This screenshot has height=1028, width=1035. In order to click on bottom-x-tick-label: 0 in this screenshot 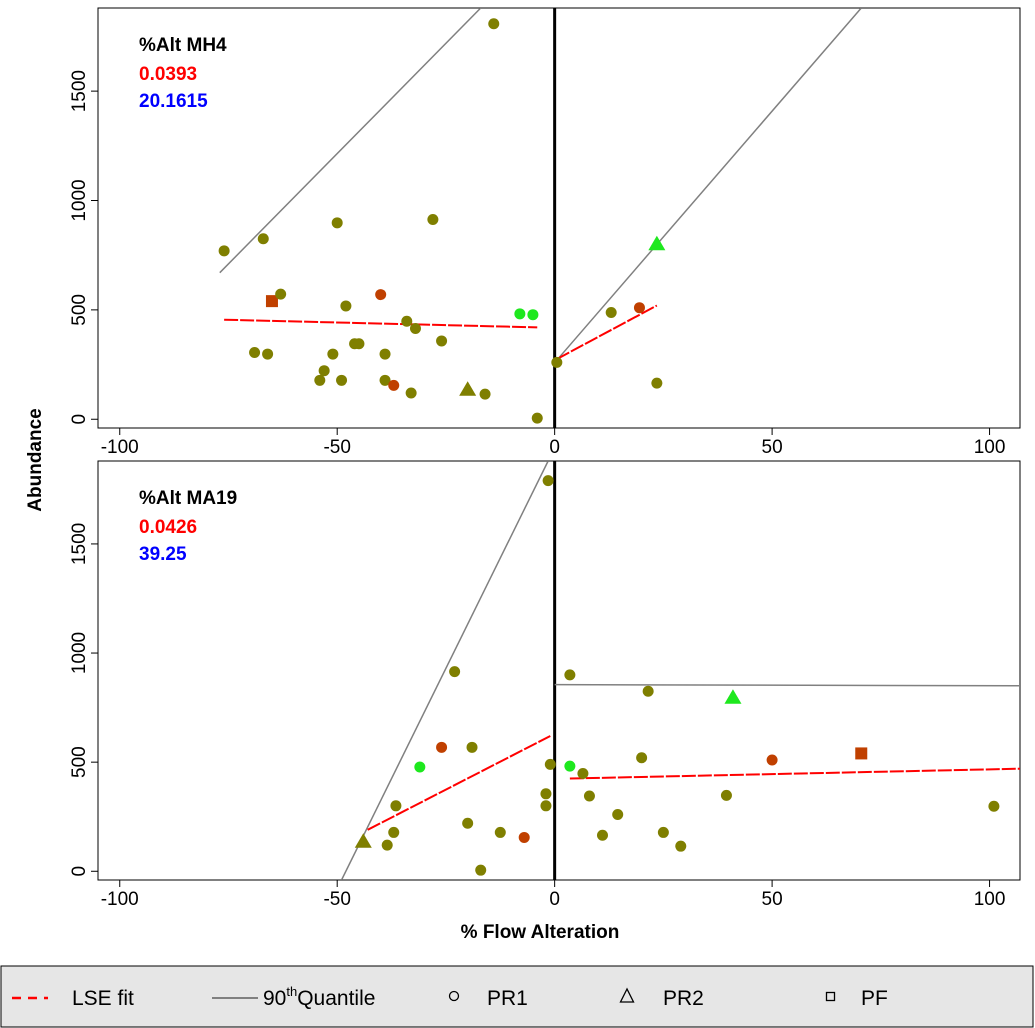, I will do `click(554, 899)`.